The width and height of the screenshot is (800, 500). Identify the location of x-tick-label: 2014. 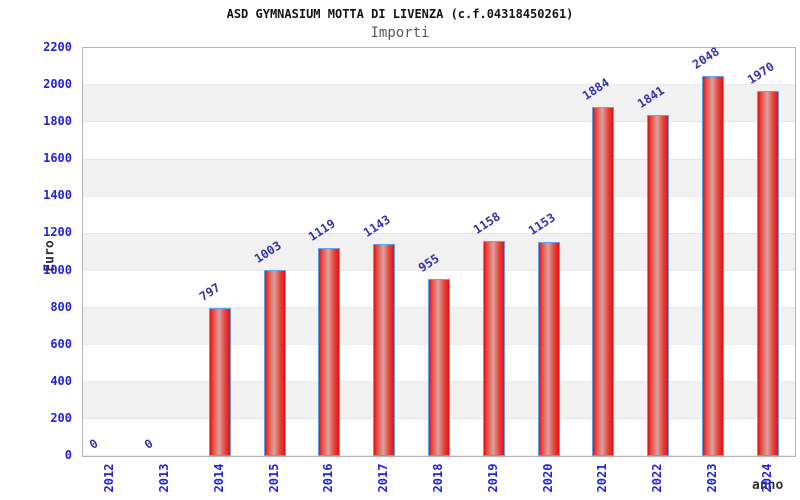
(218, 478).